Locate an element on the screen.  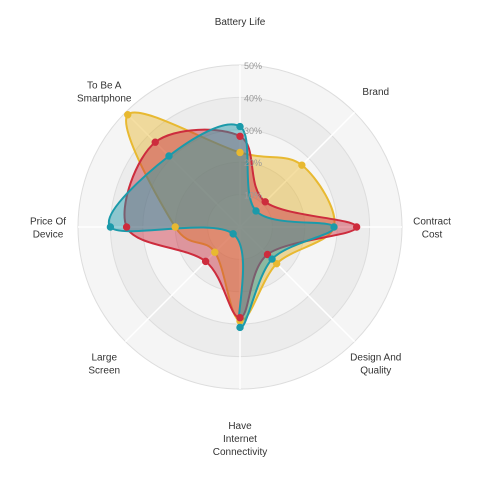
axis-label-line: Device is located at coordinates (48, 235).